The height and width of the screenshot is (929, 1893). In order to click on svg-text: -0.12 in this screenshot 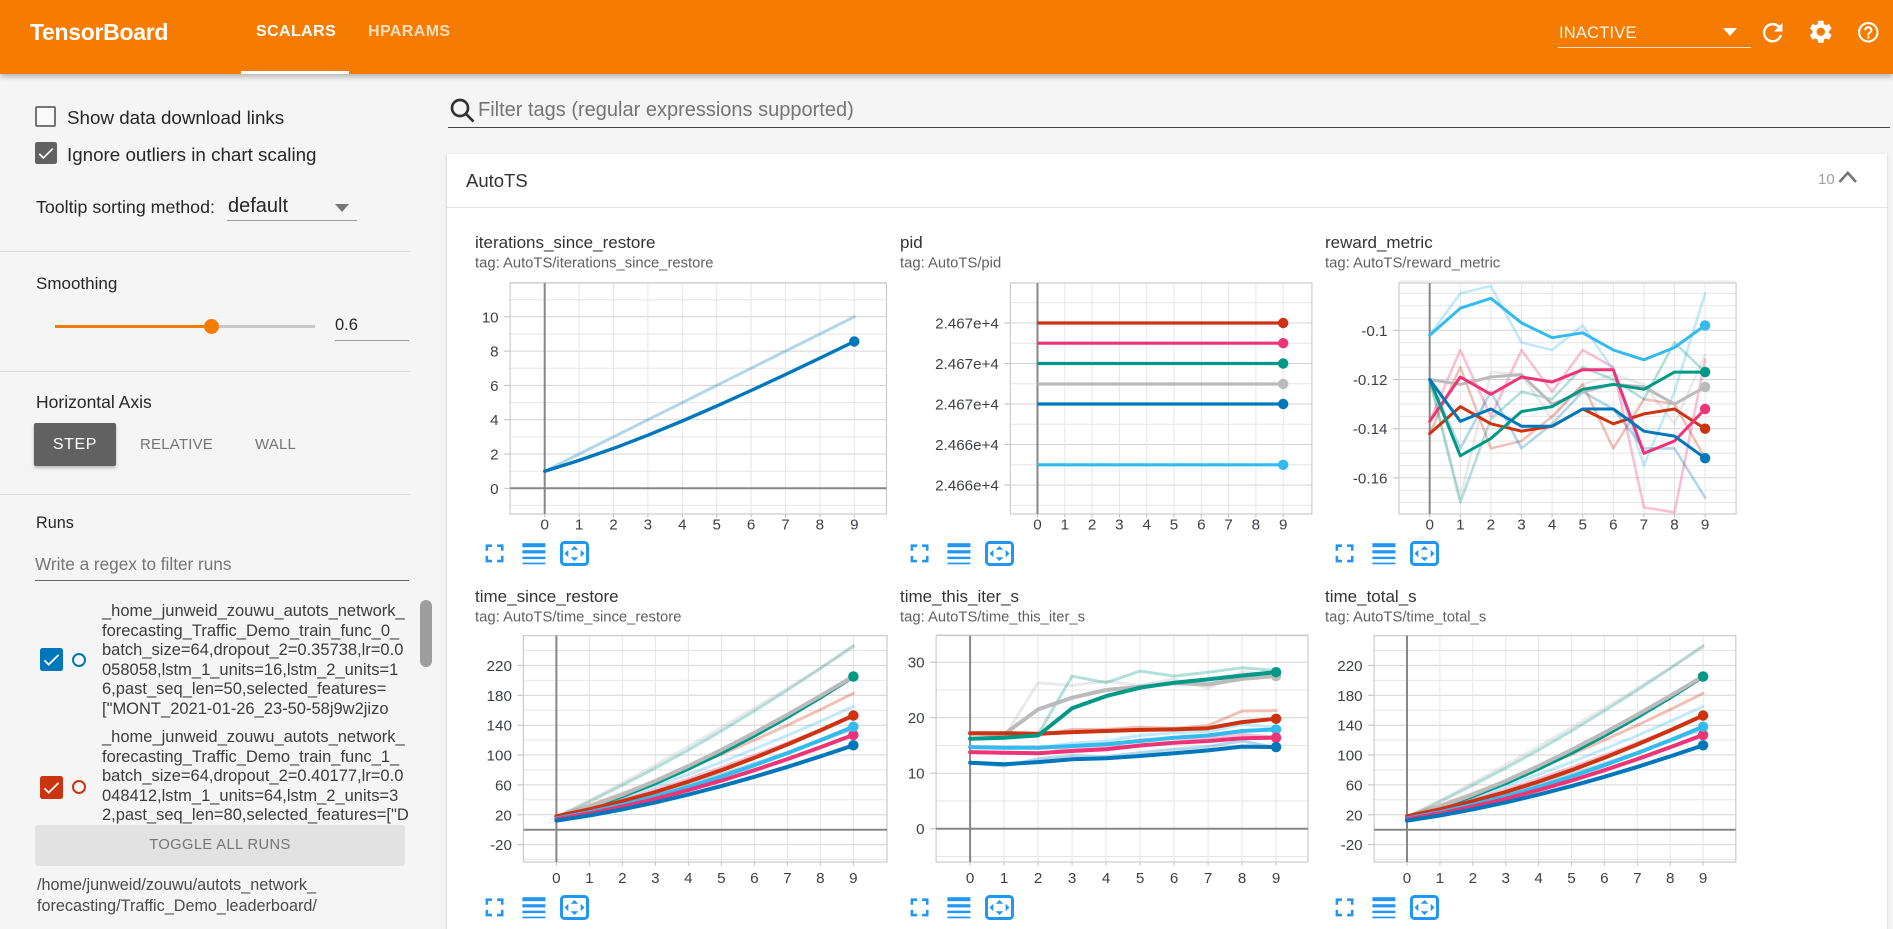, I will do `click(1370, 380)`.